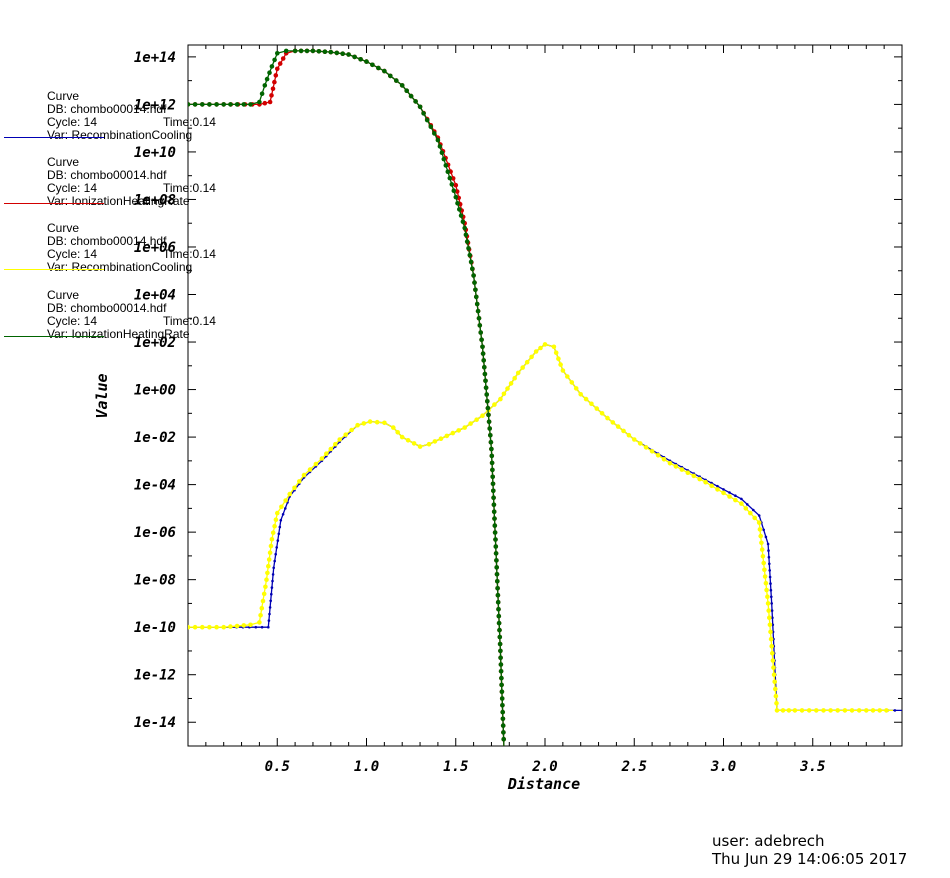  I want to click on x-tick-label: 2.0, so click(544, 767).